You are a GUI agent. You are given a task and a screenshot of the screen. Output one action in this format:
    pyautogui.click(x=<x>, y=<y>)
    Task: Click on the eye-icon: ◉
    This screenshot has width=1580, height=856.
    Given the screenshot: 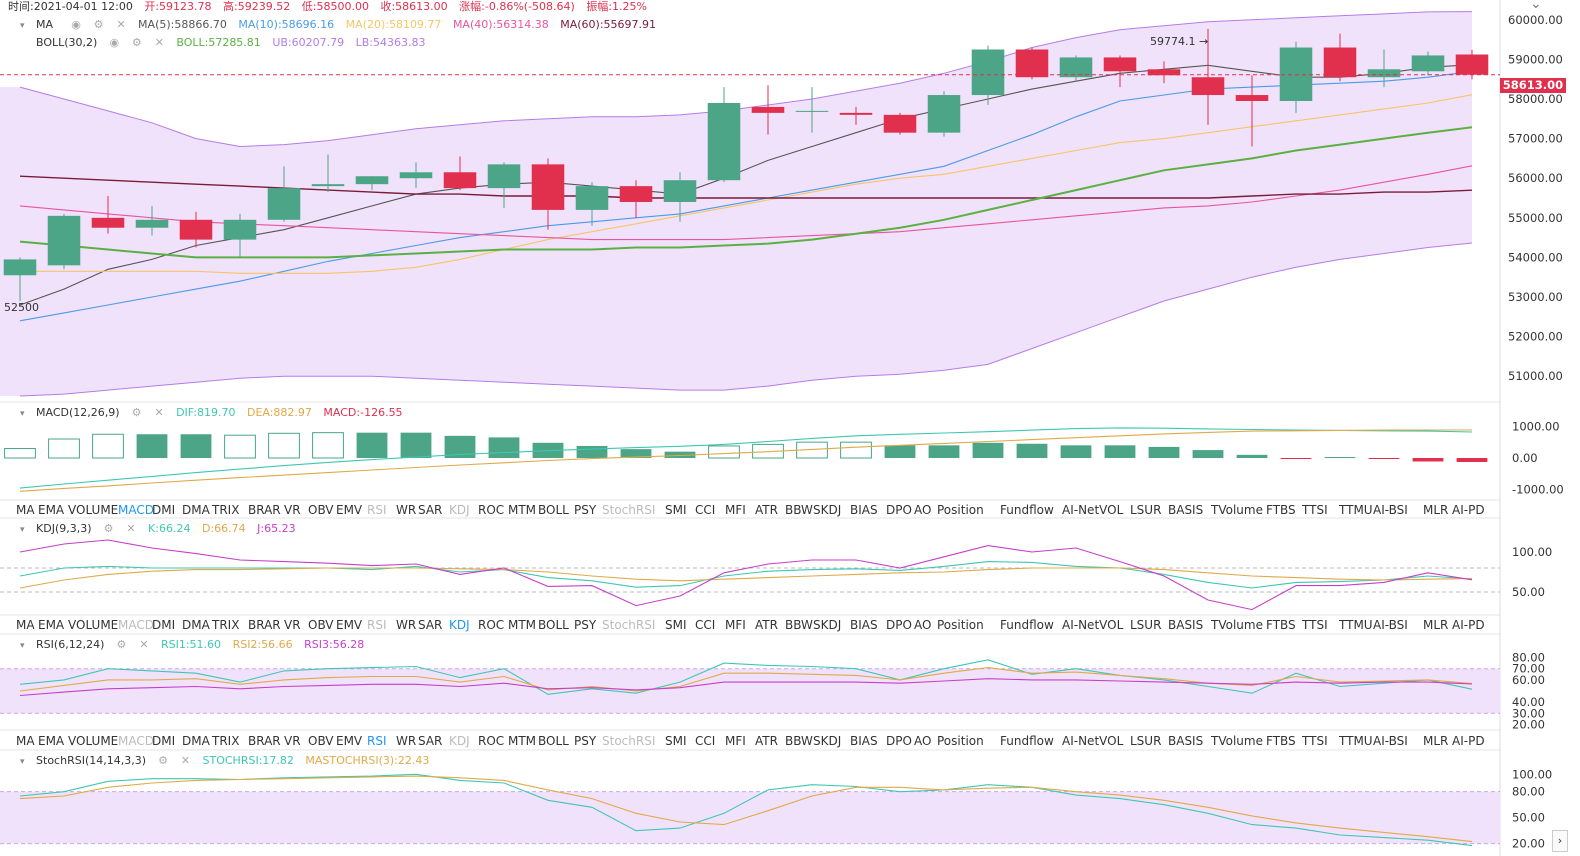 What is the action you would take?
    pyautogui.click(x=76, y=24)
    